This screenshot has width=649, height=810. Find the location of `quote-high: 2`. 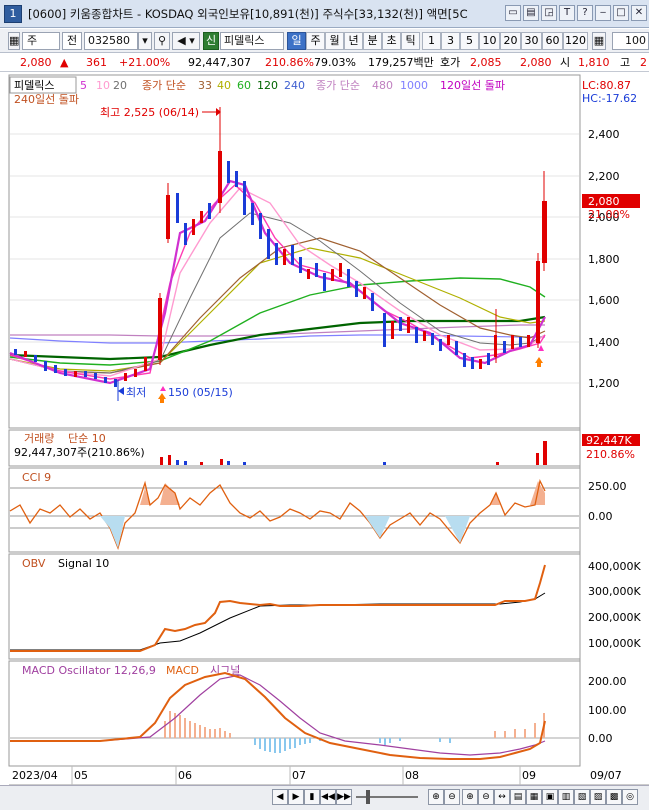

quote-high: 2 is located at coordinates (643, 62).